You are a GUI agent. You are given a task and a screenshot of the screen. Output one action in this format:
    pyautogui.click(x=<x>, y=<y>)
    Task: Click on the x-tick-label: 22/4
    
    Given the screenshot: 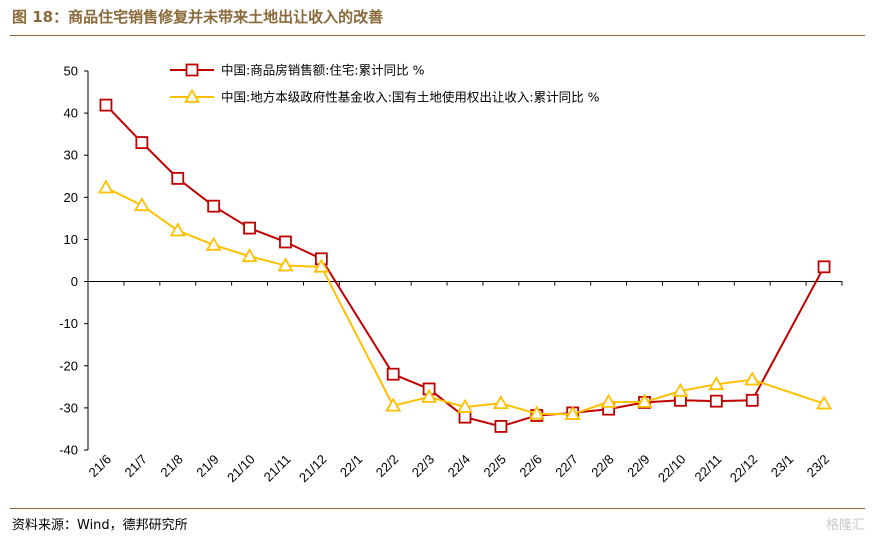 What is the action you would take?
    pyautogui.click(x=459, y=466)
    